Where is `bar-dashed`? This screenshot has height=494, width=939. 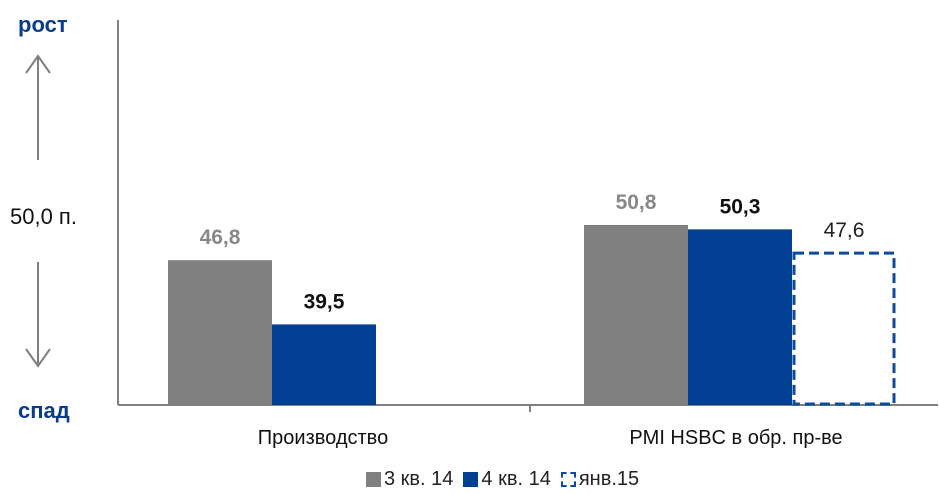
bar-dashed is located at coordinates (844, 328).